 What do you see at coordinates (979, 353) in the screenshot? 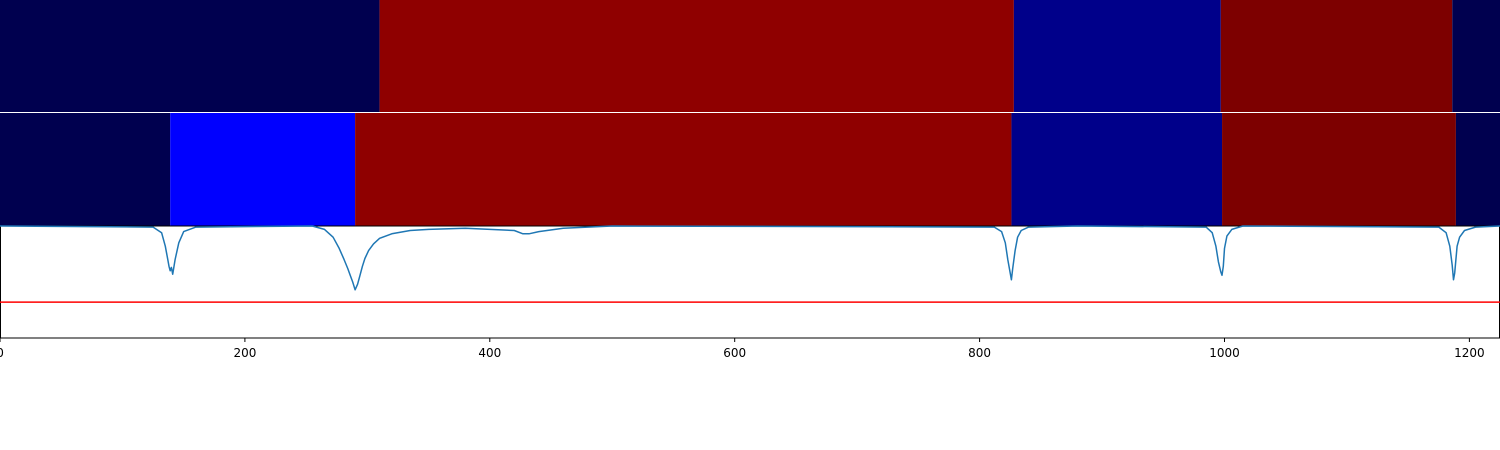
I see `x-tick-label: 800` at bounding box center [979, 353].